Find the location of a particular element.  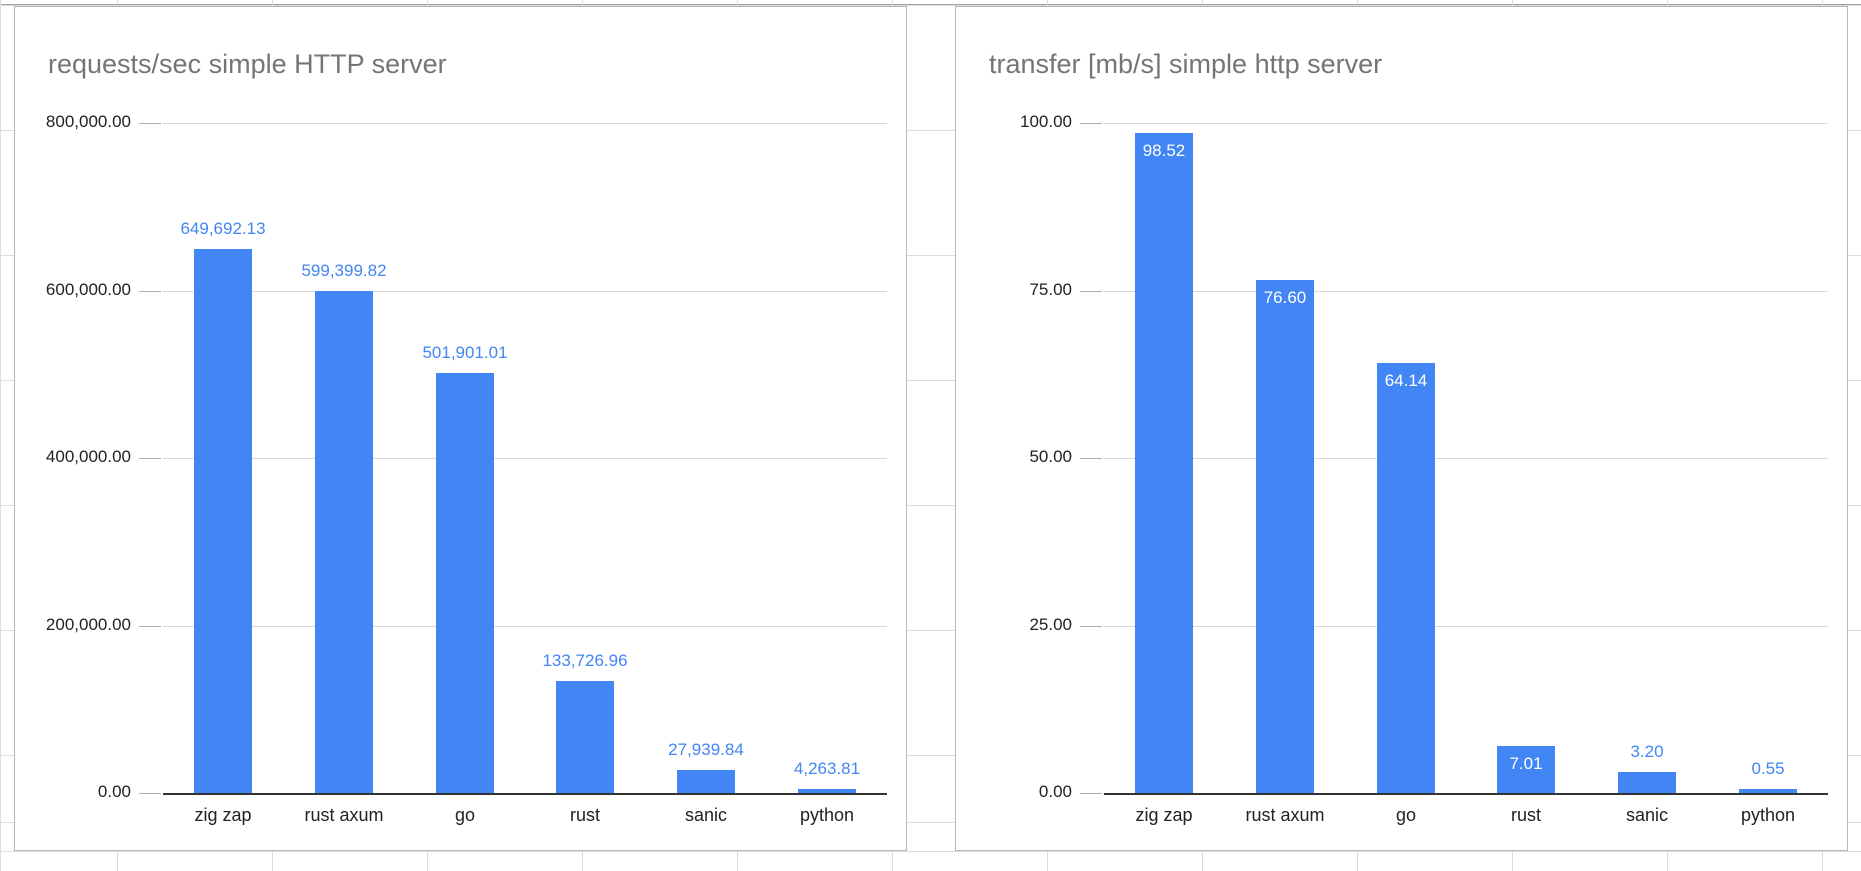

chart-title: transfer [mb/s] simple http server is located at coordinates (1186, 64).